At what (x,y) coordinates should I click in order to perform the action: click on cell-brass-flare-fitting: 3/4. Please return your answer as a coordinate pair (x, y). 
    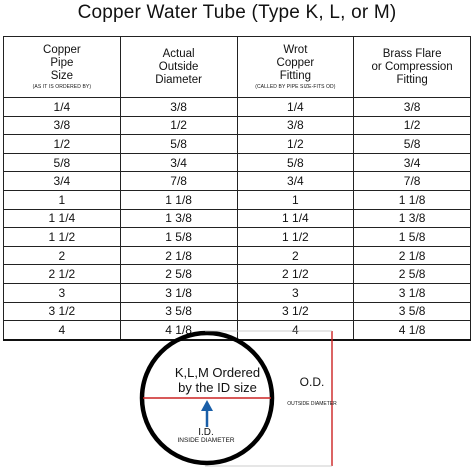
    Looking at the image, I should click on (412, 162).